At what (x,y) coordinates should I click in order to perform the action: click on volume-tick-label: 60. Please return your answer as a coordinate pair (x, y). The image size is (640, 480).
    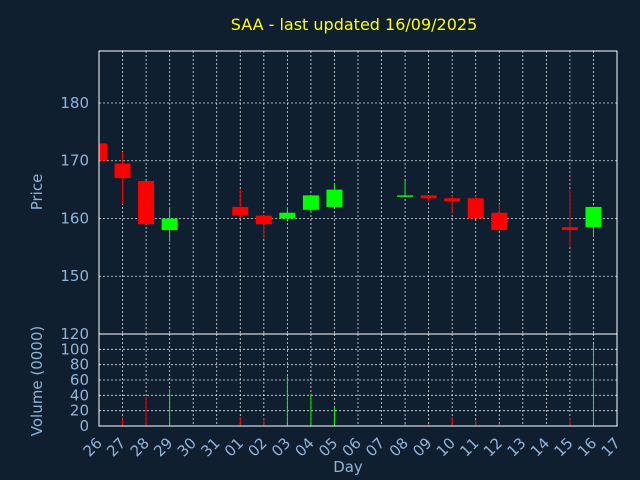
    Looking at the image, I should click on (79, 380).